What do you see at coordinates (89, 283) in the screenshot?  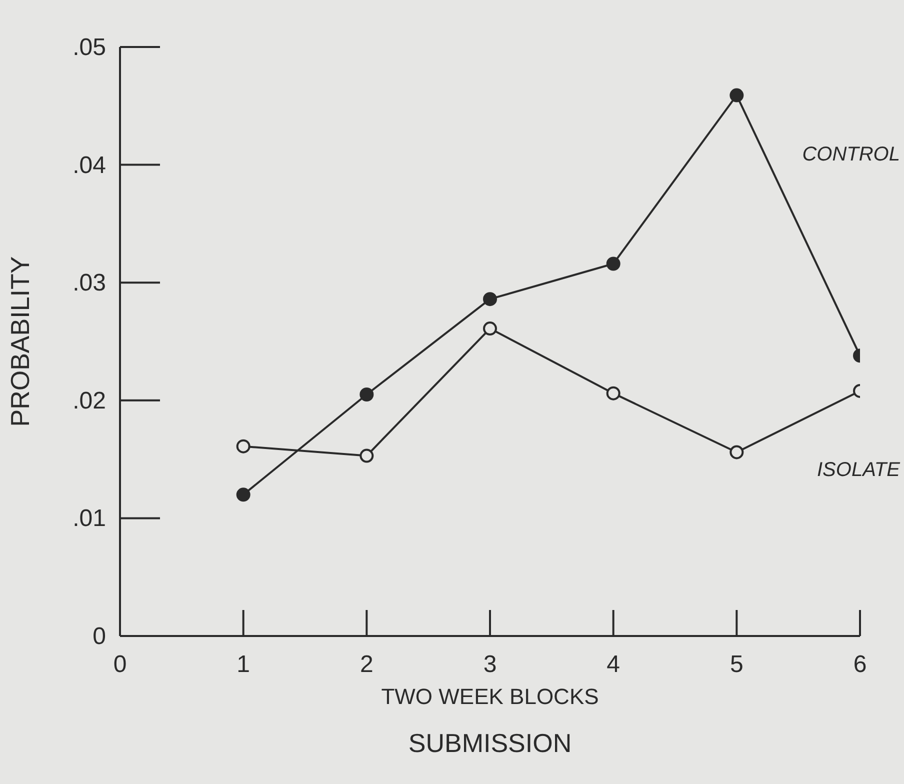 I see `y-tick-label: .03` at bounding box center [89, 283].